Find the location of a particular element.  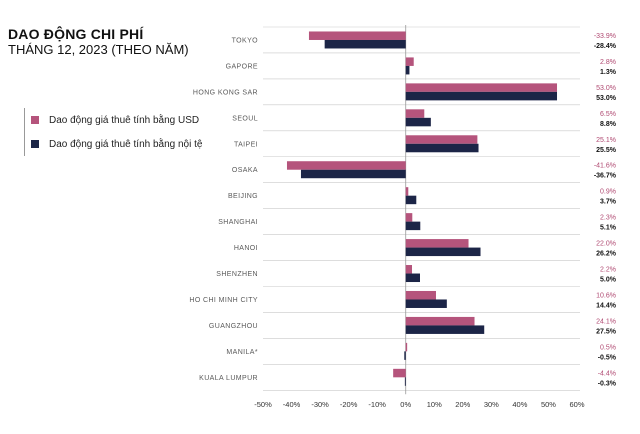

data-label-usd: -4.4% is located at coordinates (607, 373).